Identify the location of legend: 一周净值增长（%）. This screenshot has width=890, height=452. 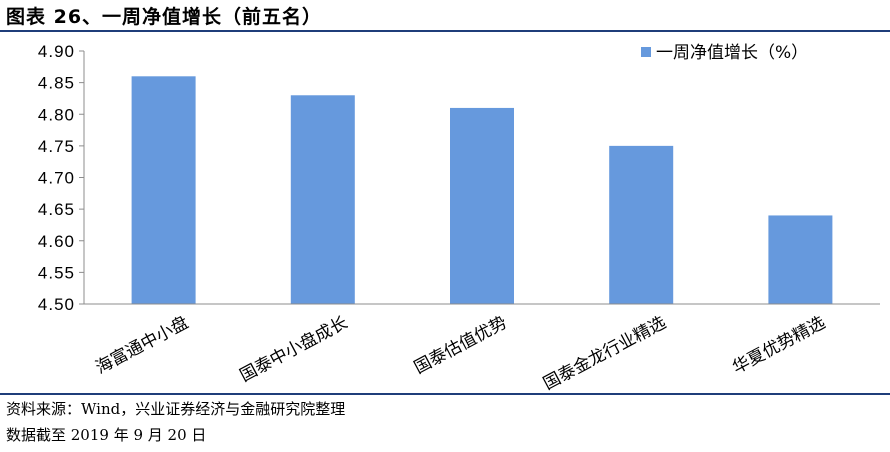
(724, 53).